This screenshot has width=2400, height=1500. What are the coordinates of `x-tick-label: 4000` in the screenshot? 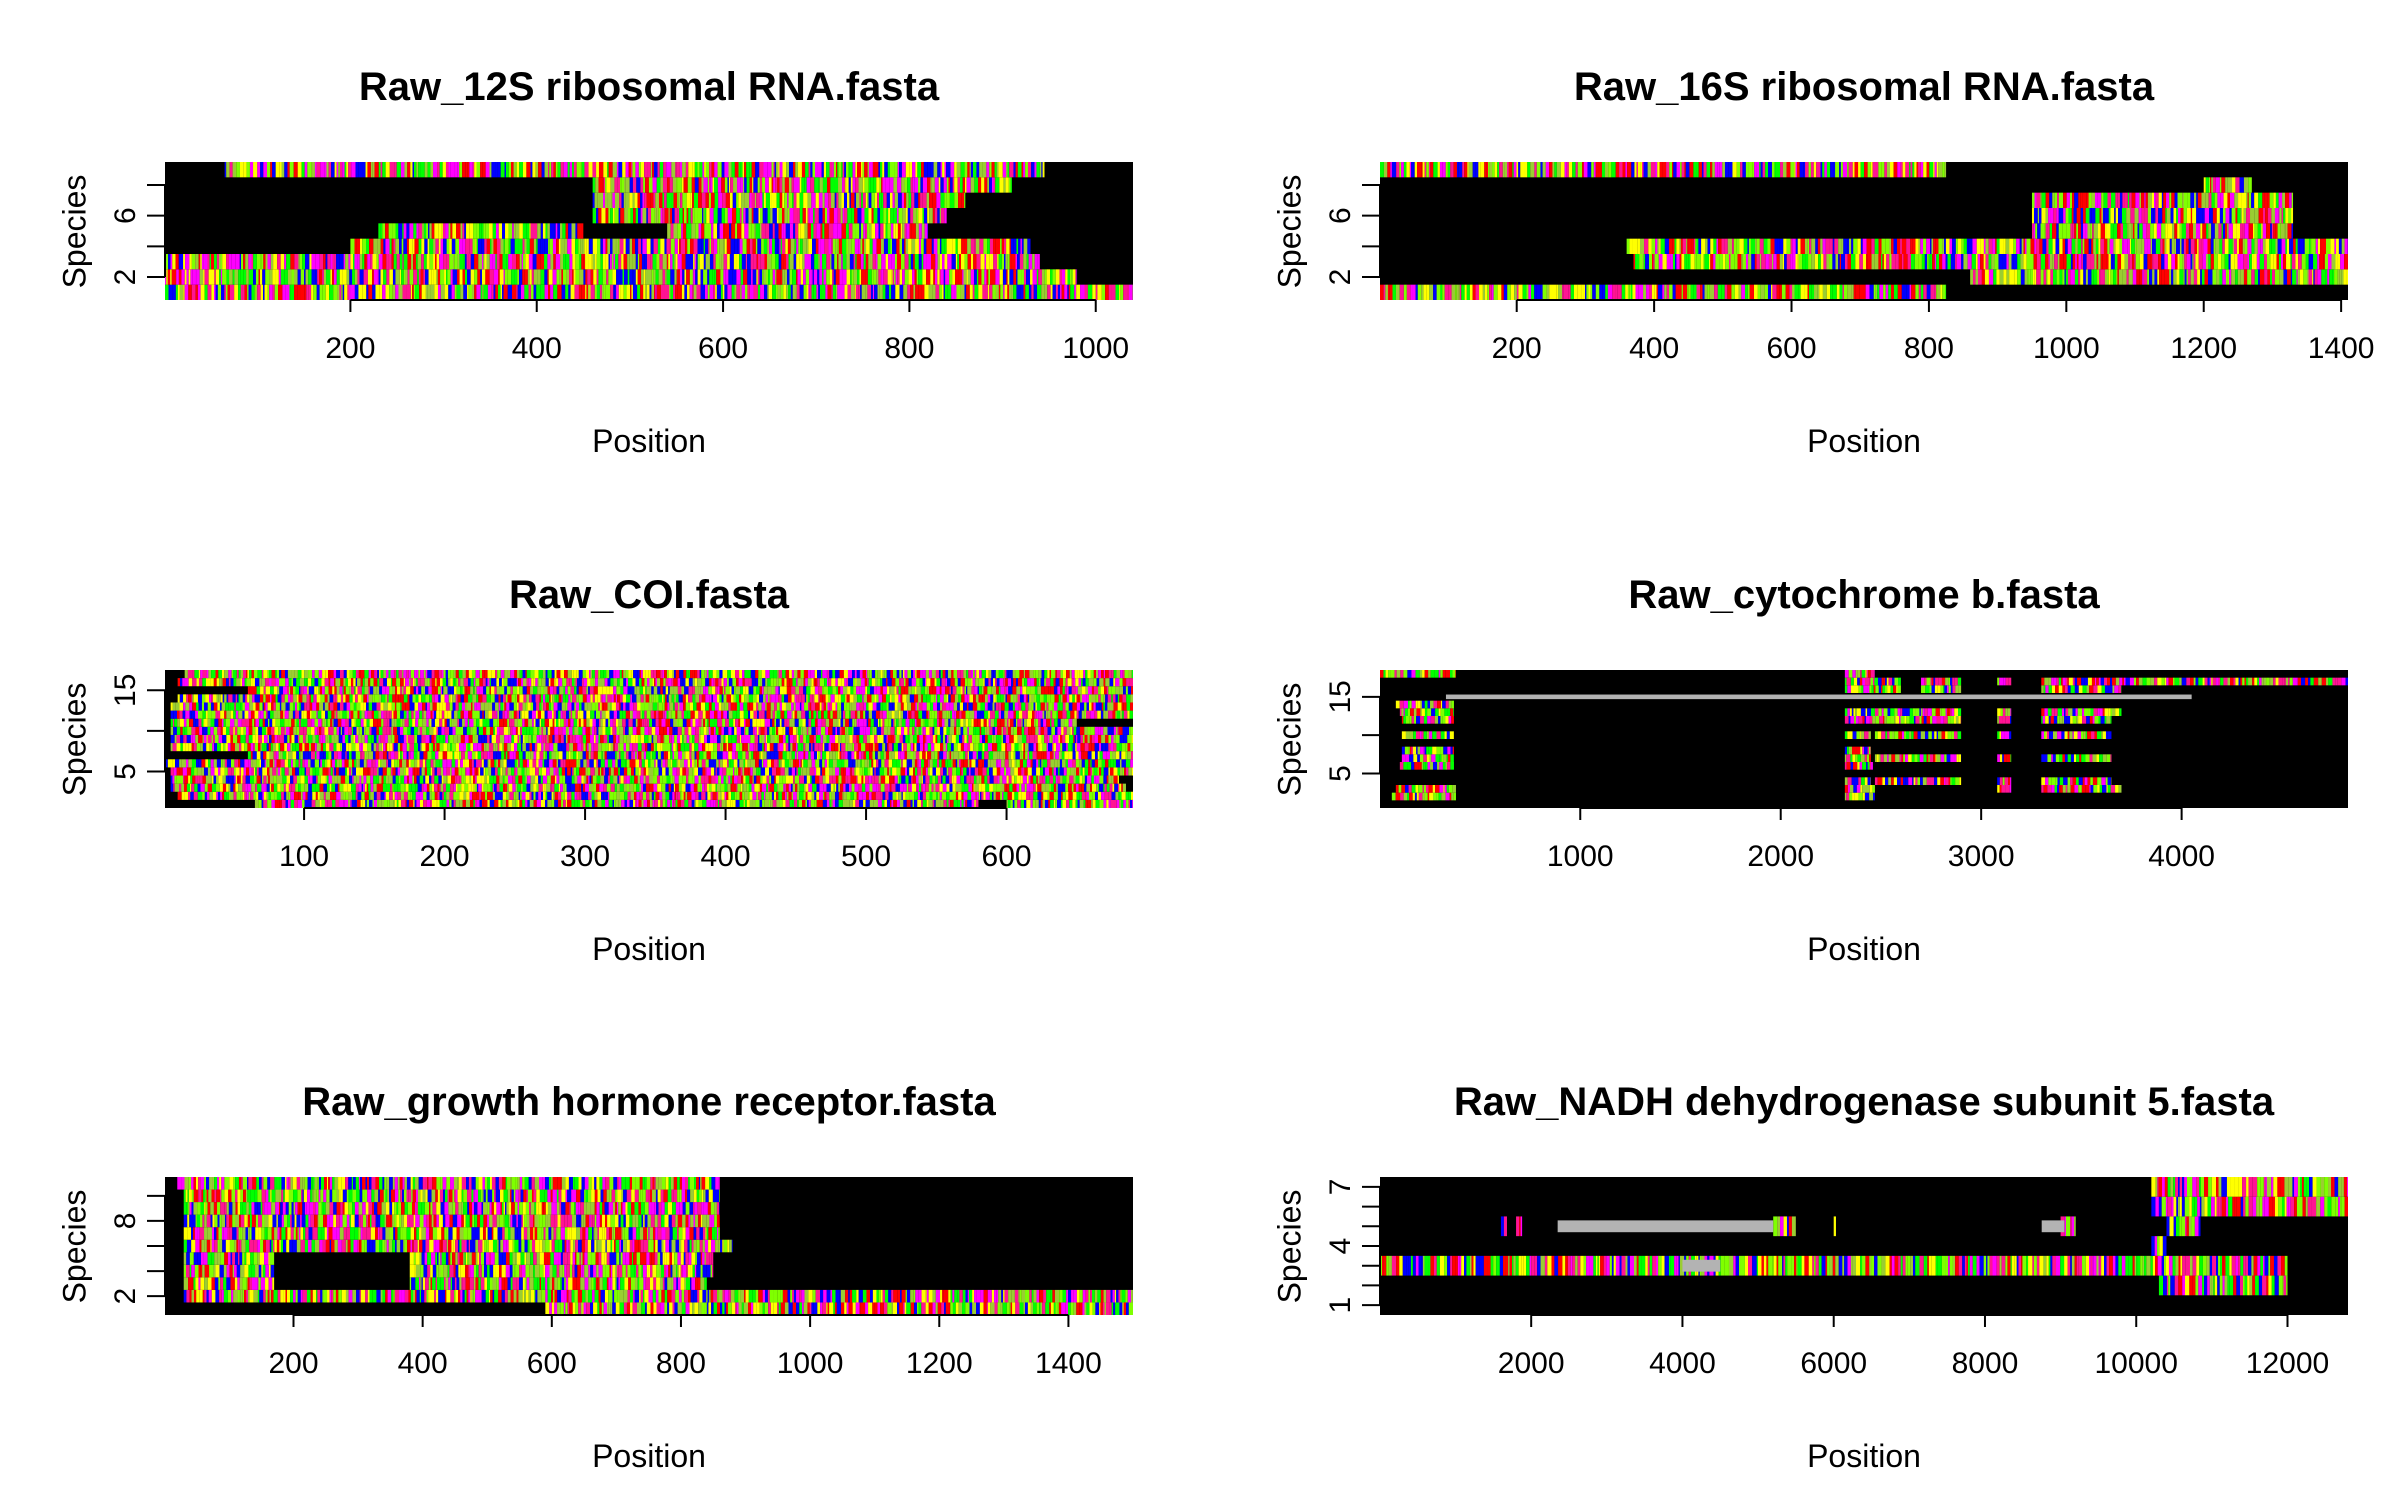 It's located at (1682, 1363).